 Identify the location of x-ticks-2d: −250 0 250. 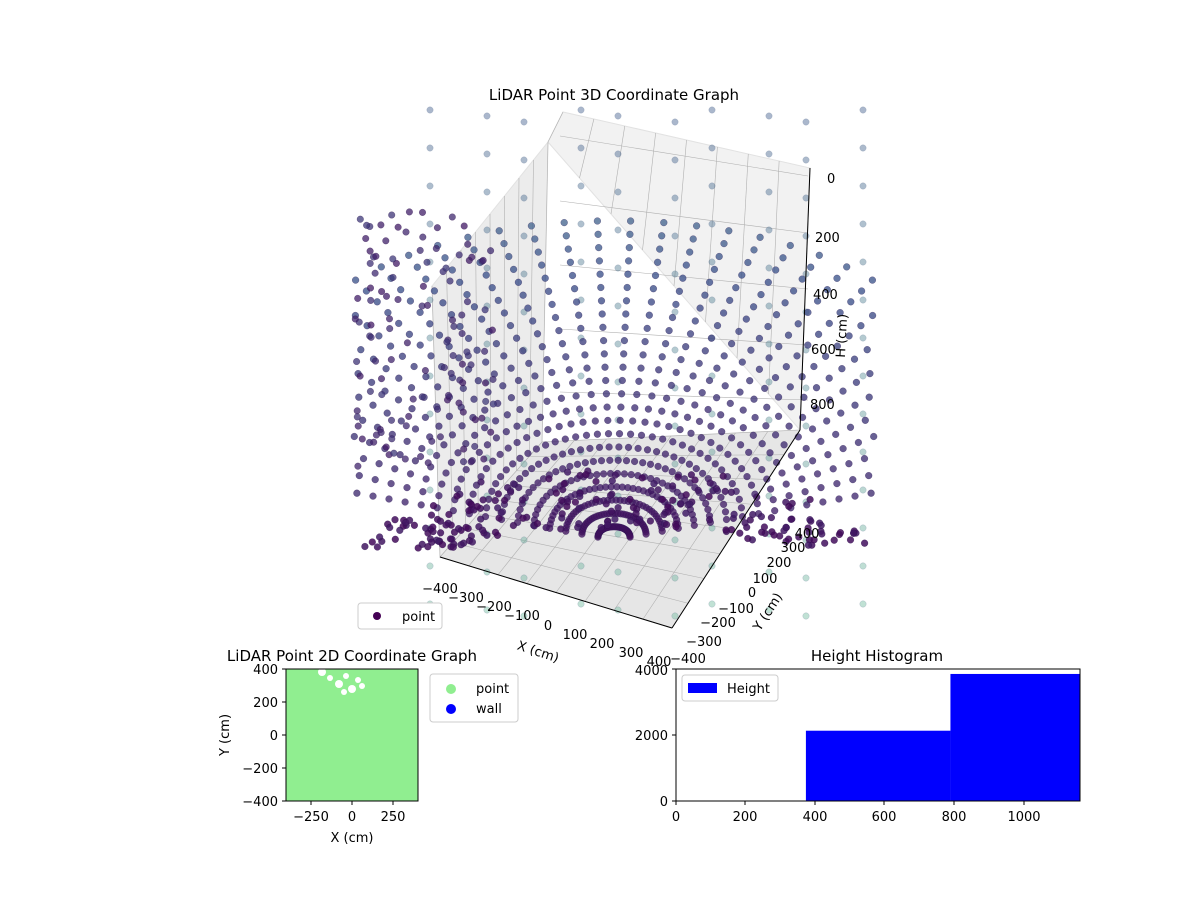
(349, 813).